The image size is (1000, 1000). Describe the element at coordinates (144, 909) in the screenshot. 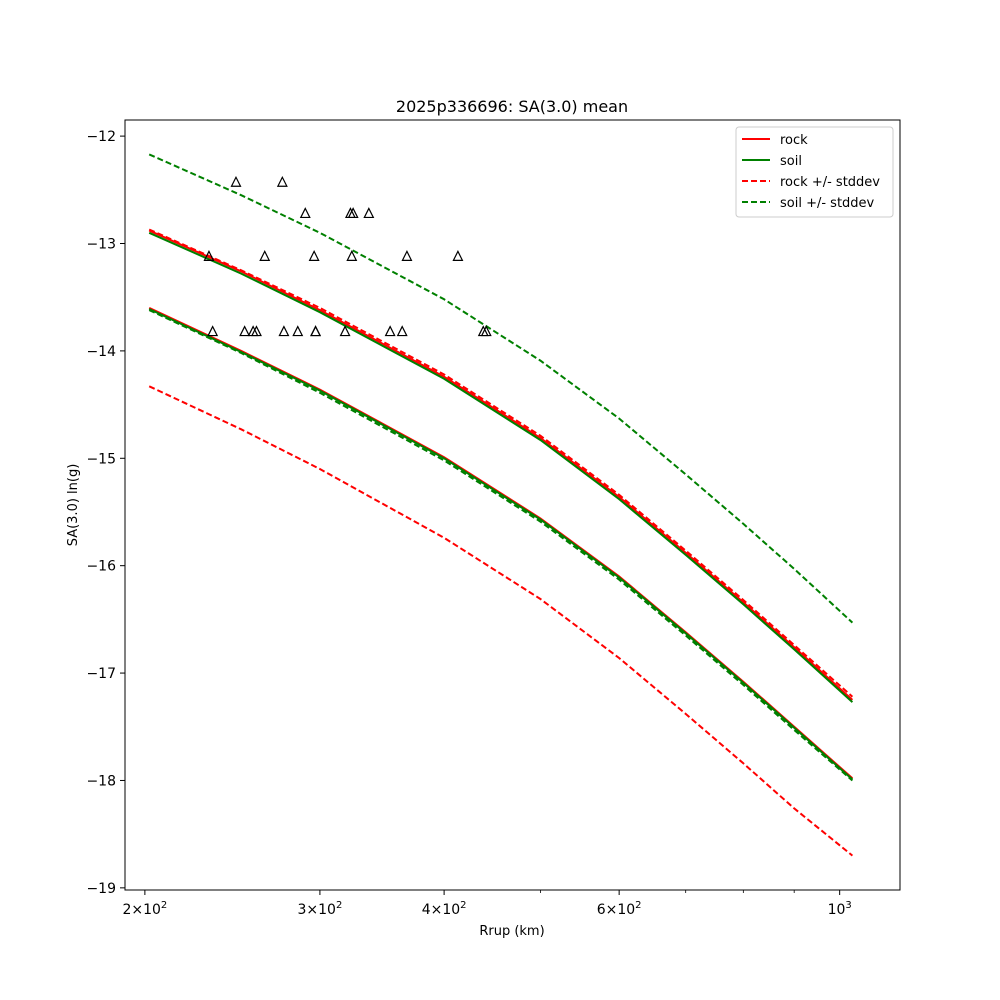

I see `x-tick-label: 2×102` at that location.